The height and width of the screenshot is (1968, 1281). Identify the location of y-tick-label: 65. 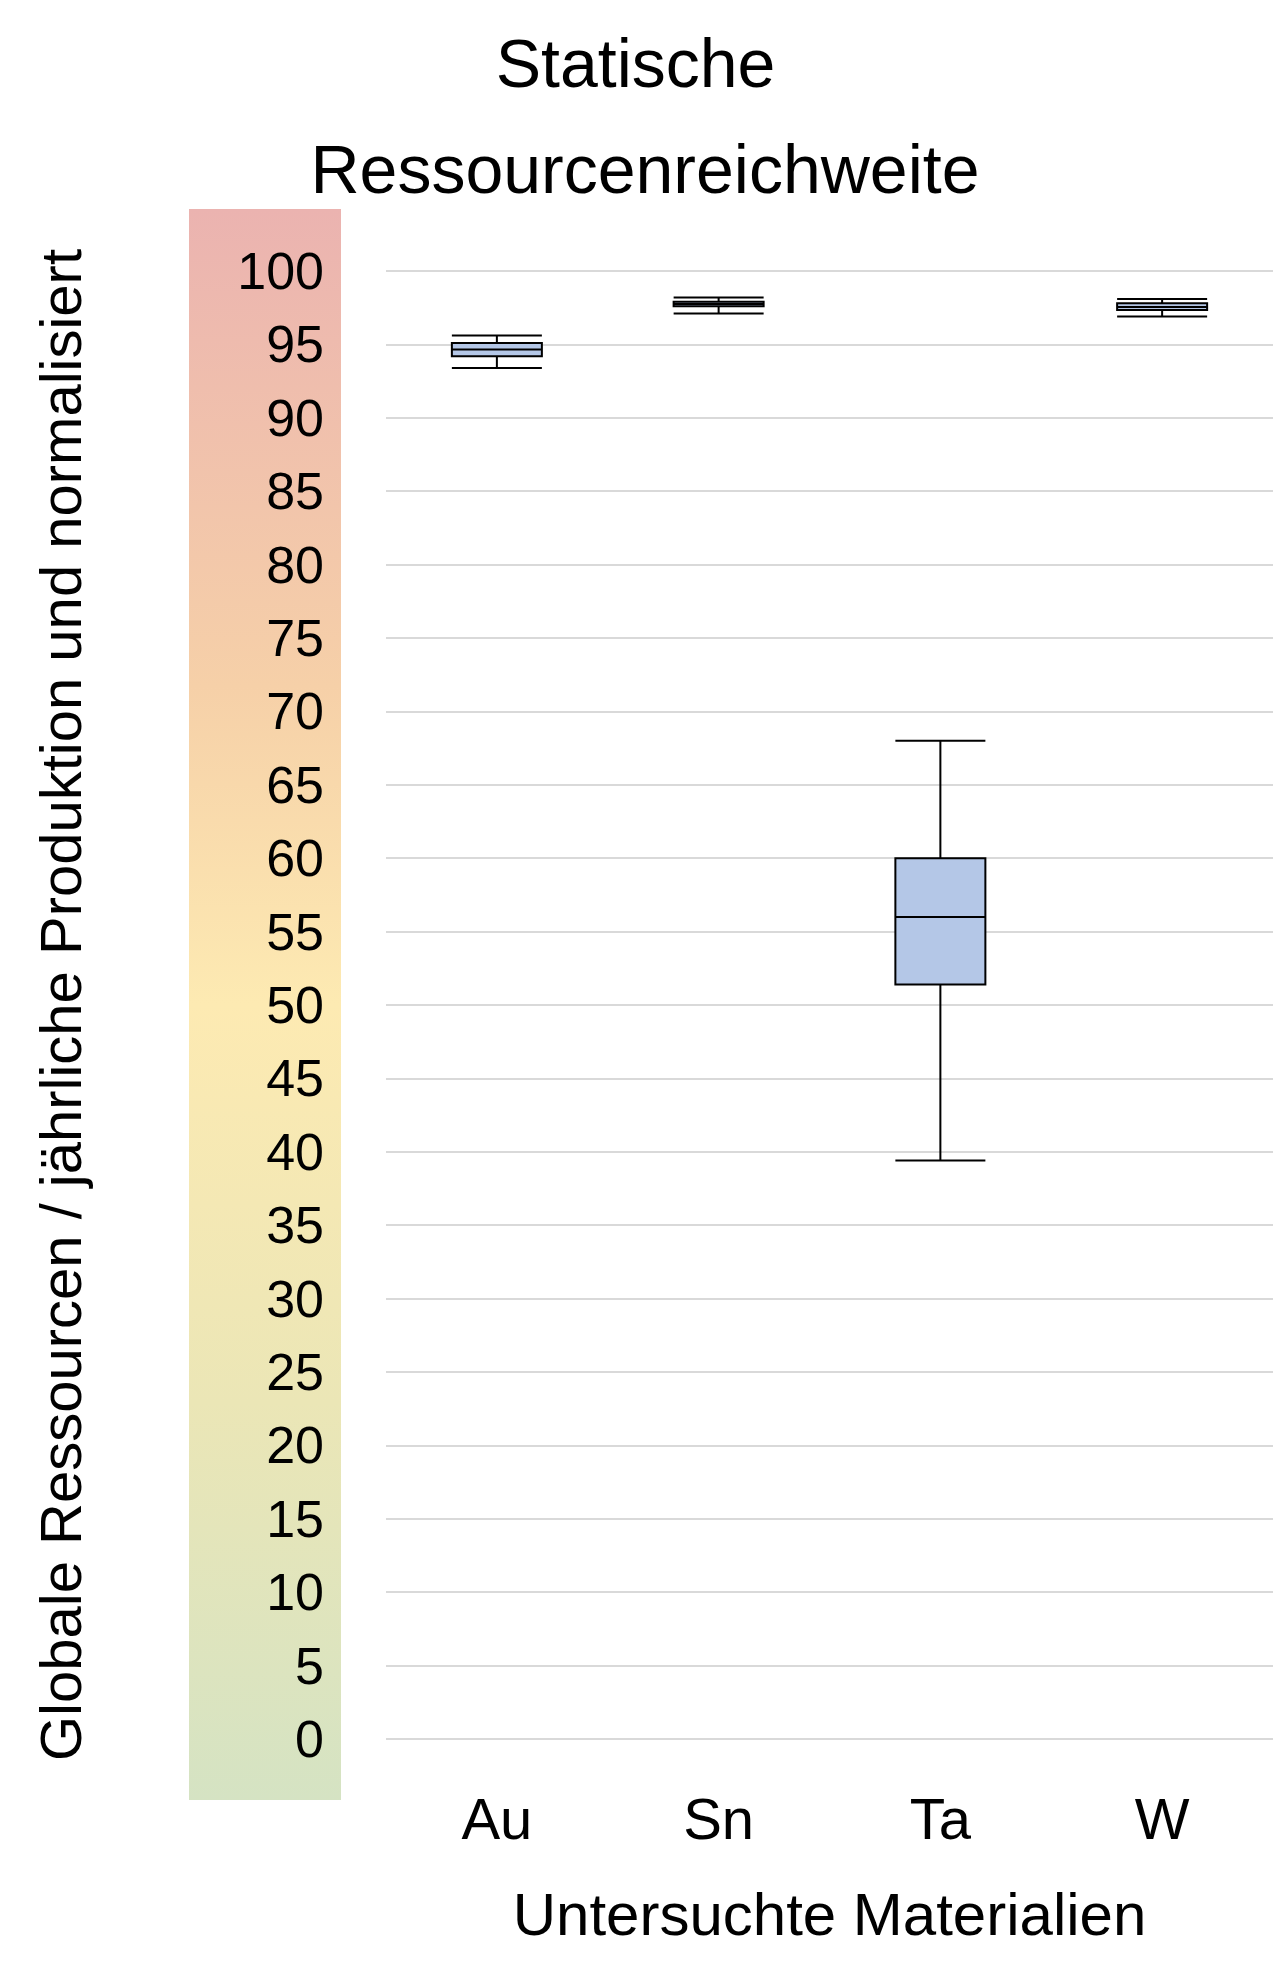
(295, 784).